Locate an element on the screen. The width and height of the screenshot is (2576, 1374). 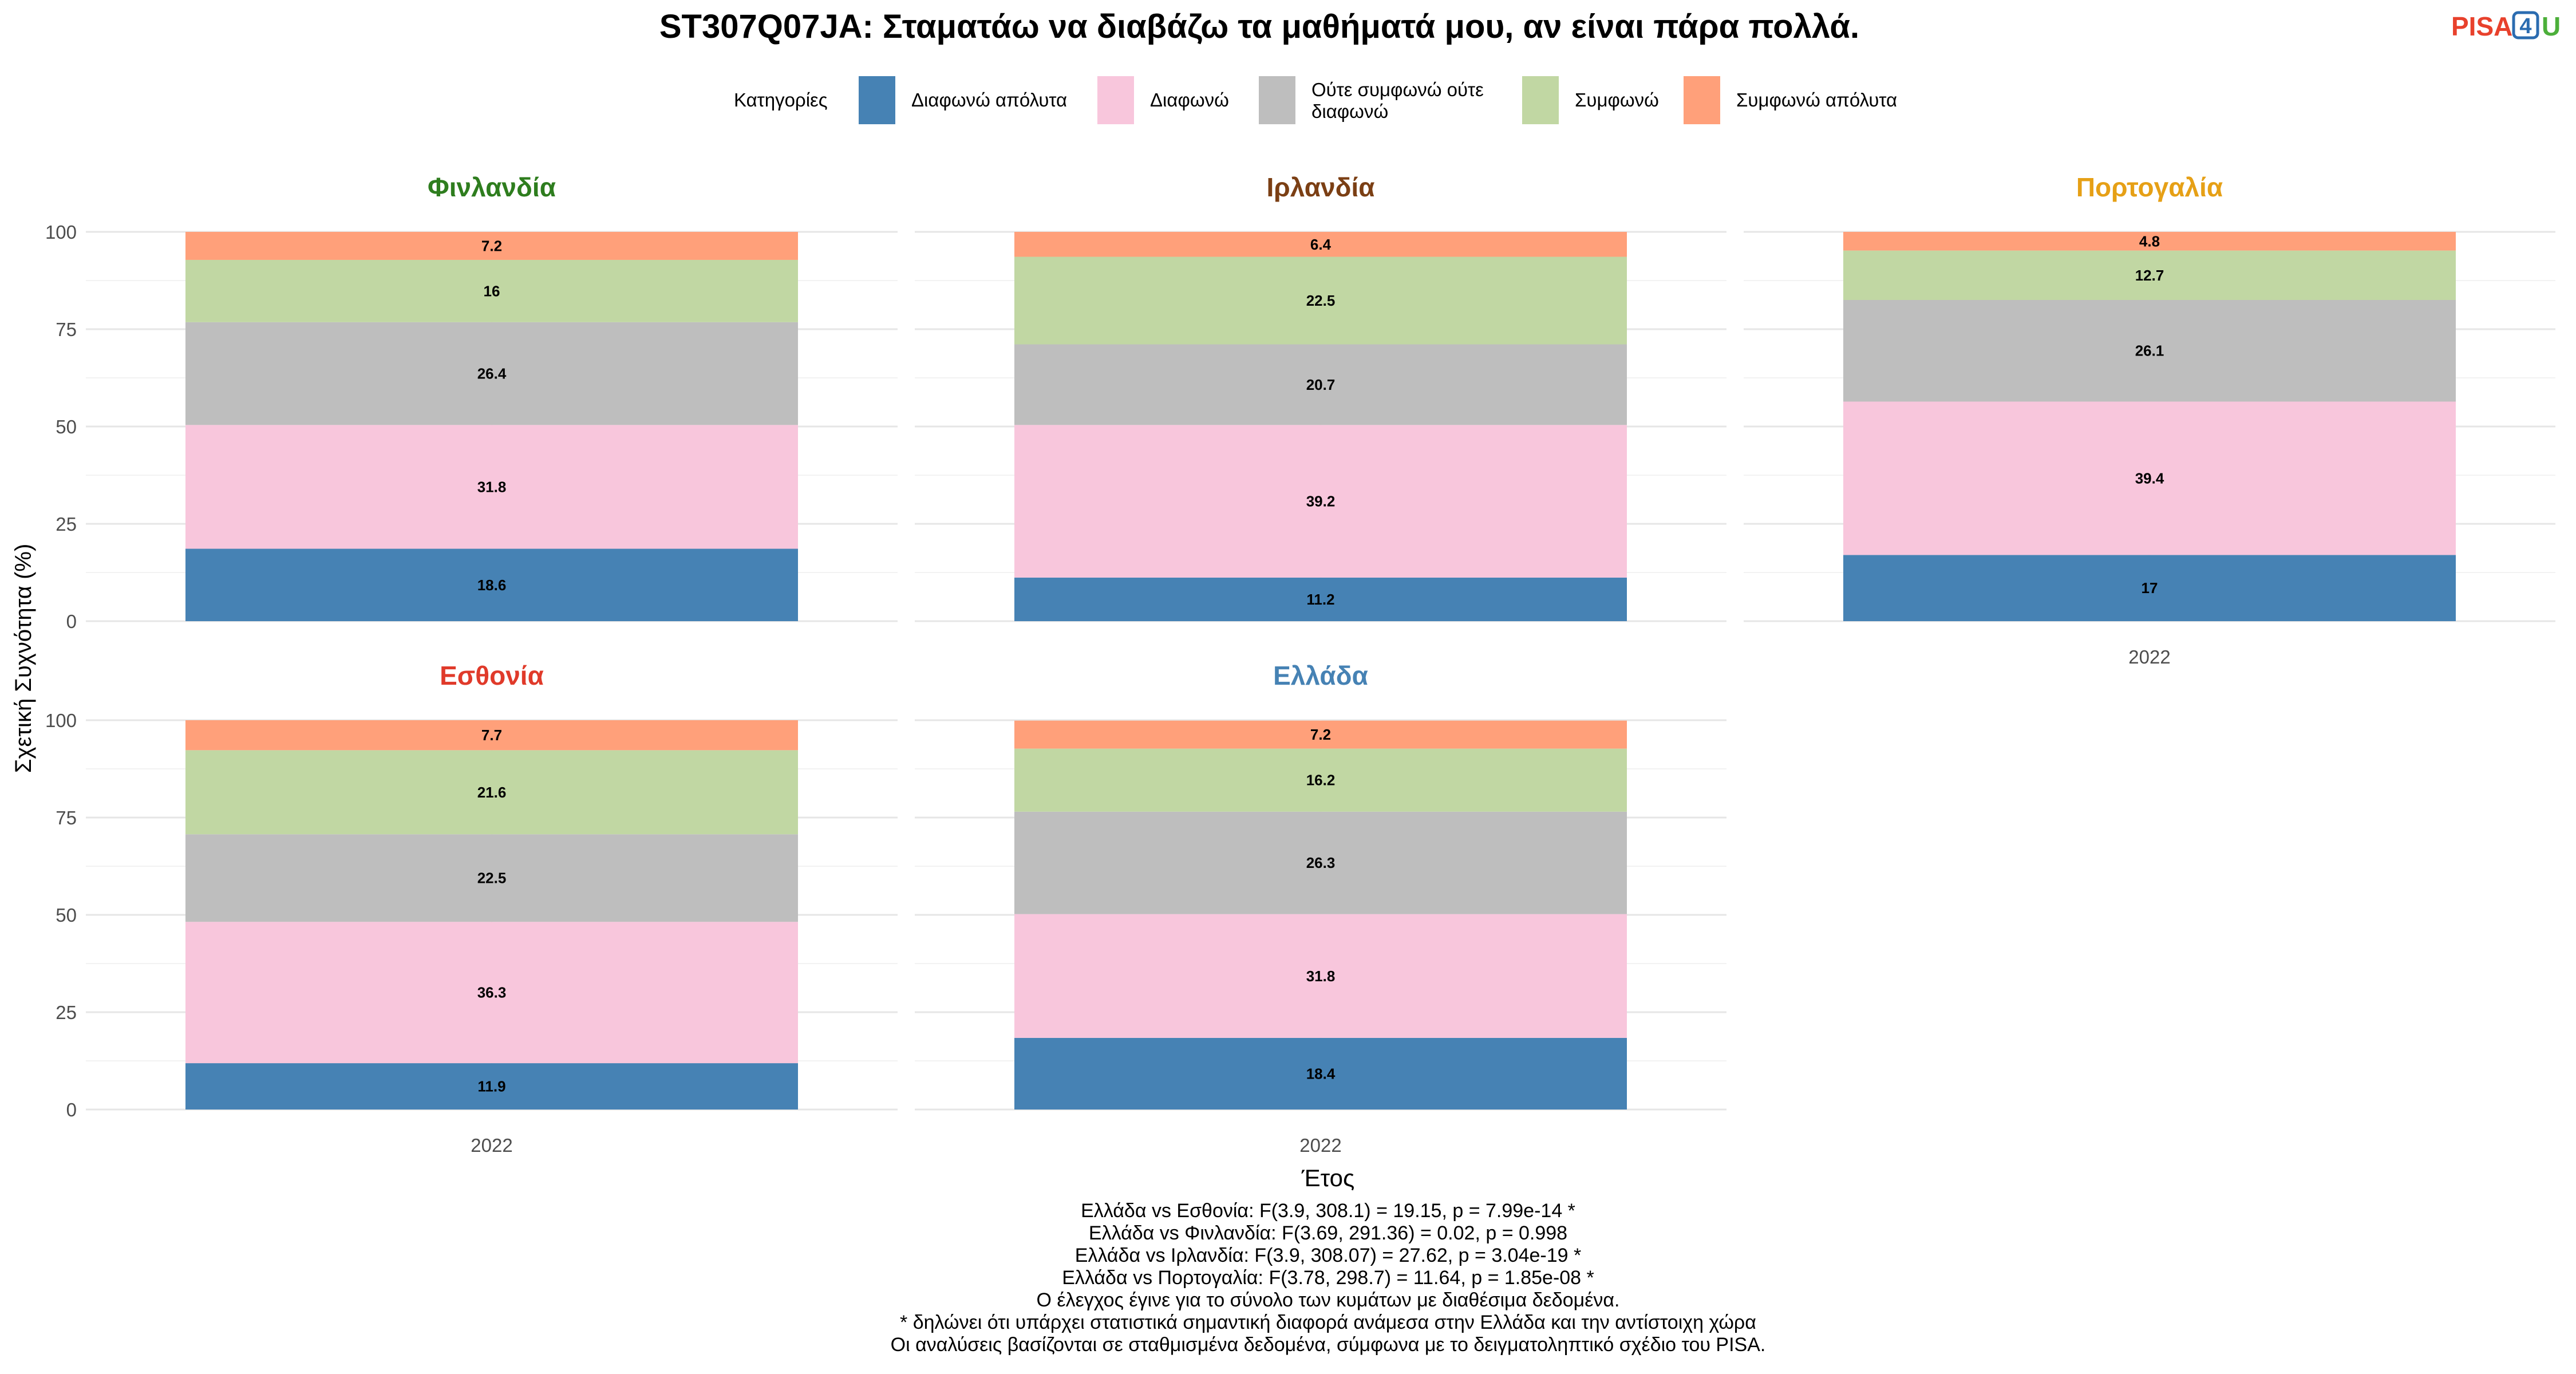
bar-value-label: 39.2 is located at coordinates (1321, 502).